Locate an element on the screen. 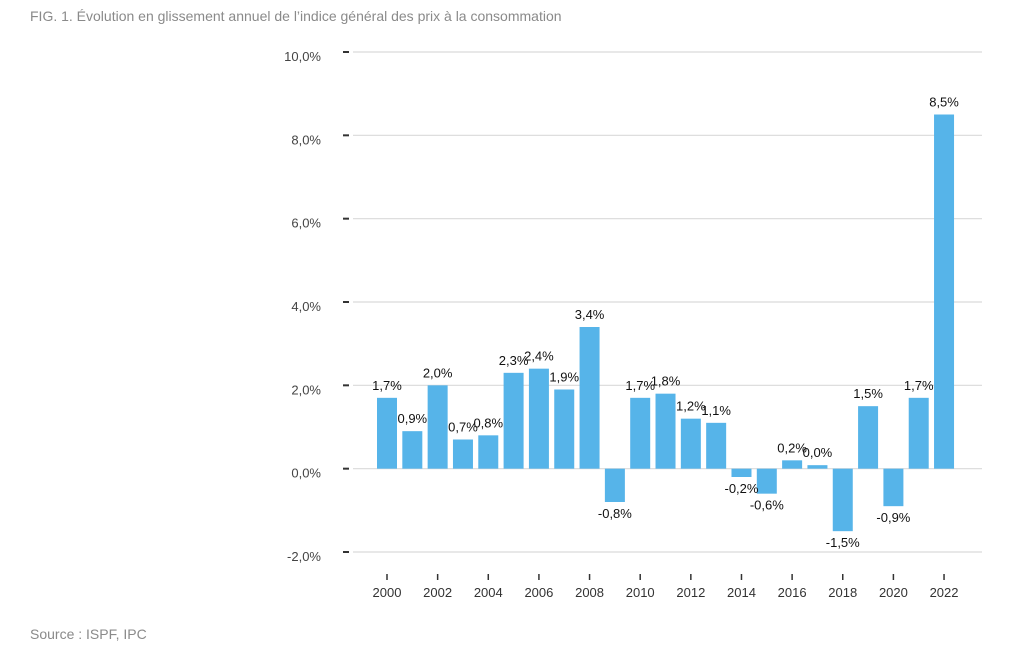 The image size is (1024, 661). data-label: 8,5% is located at coordinates (944, 102).